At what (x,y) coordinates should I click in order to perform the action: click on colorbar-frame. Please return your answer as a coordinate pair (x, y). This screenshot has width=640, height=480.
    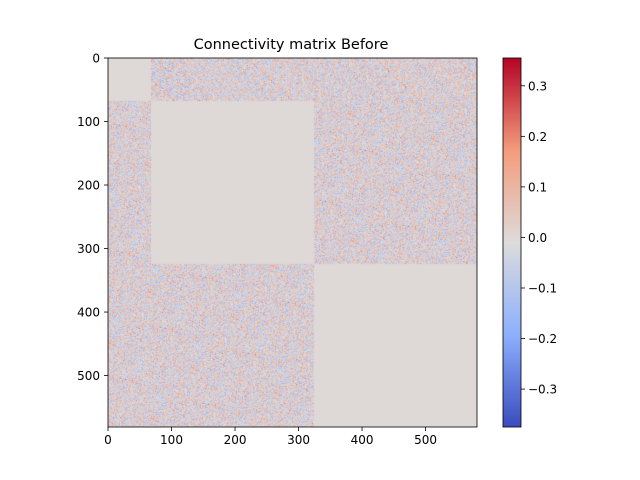
    Looking at the image, I should click on (512, 242).